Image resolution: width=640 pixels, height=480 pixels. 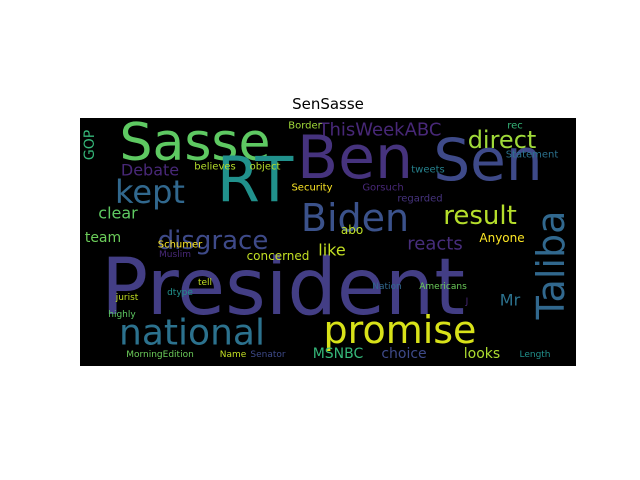 What do you see at coordinates (311, 188) in the screenshot?
I see `word: Security` at bounding box center [311, 188].